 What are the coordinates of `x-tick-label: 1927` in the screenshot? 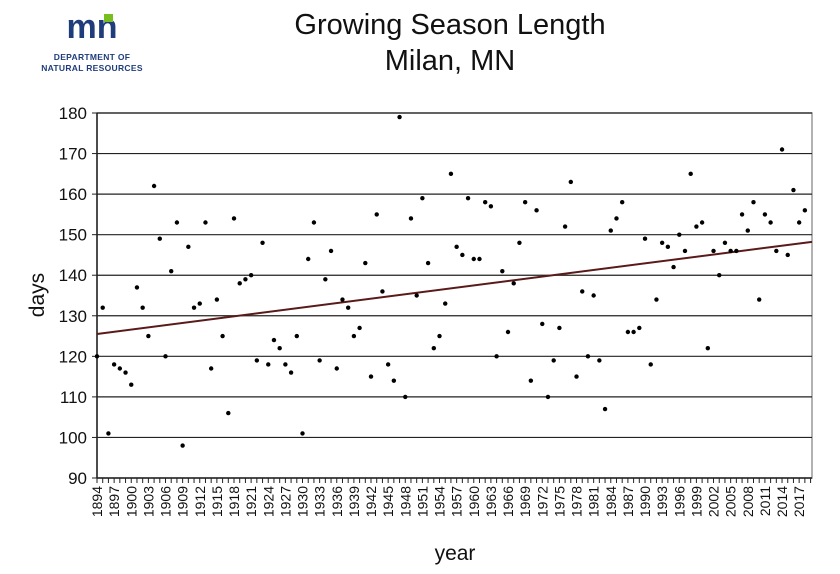 It's located at (285, 501).